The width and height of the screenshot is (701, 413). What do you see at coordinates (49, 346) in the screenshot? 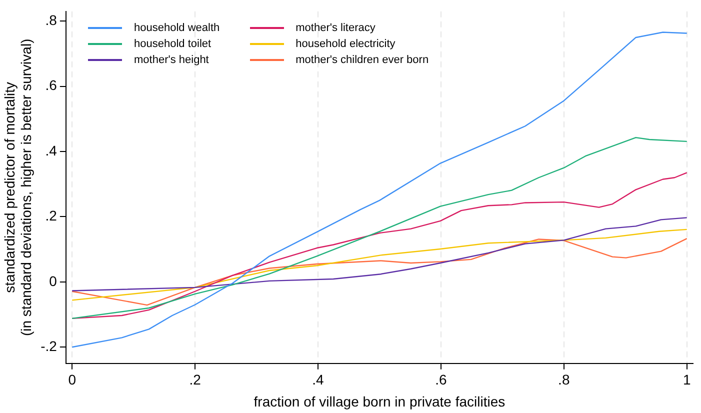
I see `y-tick-label: -.2` at bounding box center [49, 346].